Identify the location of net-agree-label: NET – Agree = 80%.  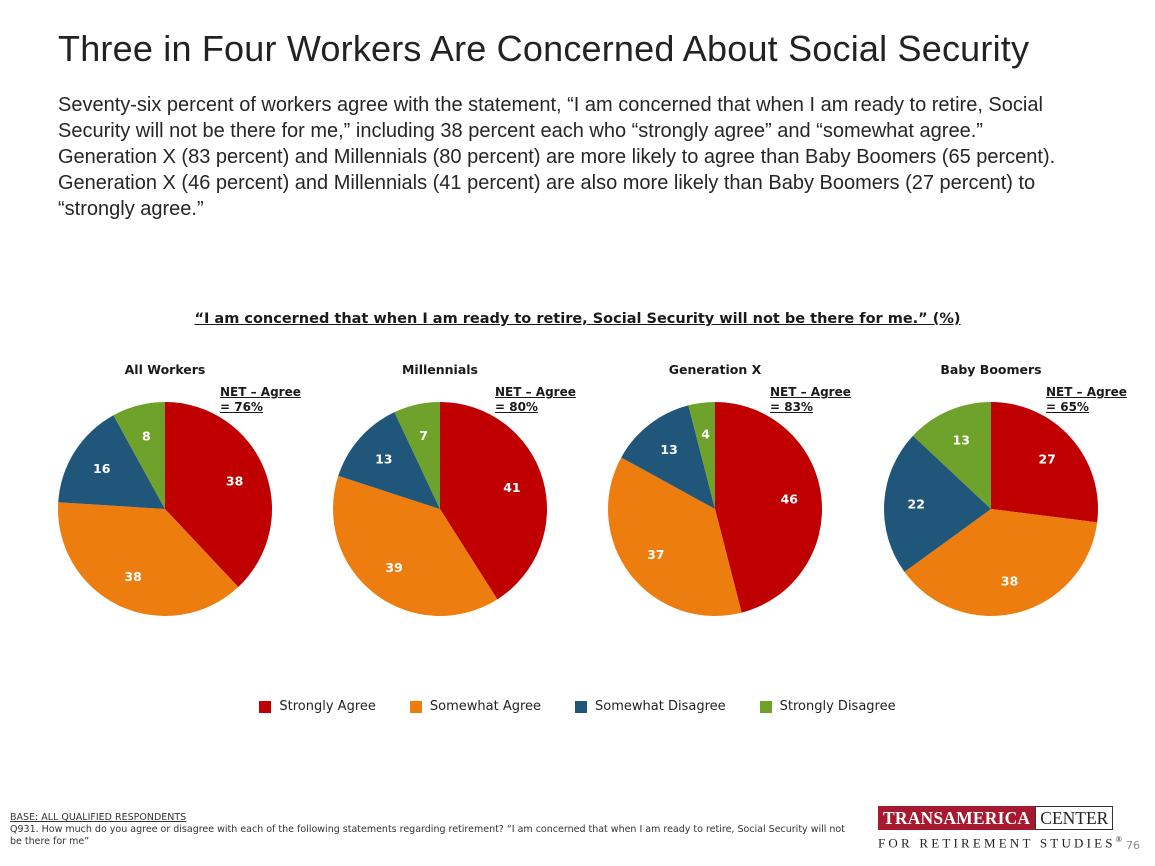
(535, 400).